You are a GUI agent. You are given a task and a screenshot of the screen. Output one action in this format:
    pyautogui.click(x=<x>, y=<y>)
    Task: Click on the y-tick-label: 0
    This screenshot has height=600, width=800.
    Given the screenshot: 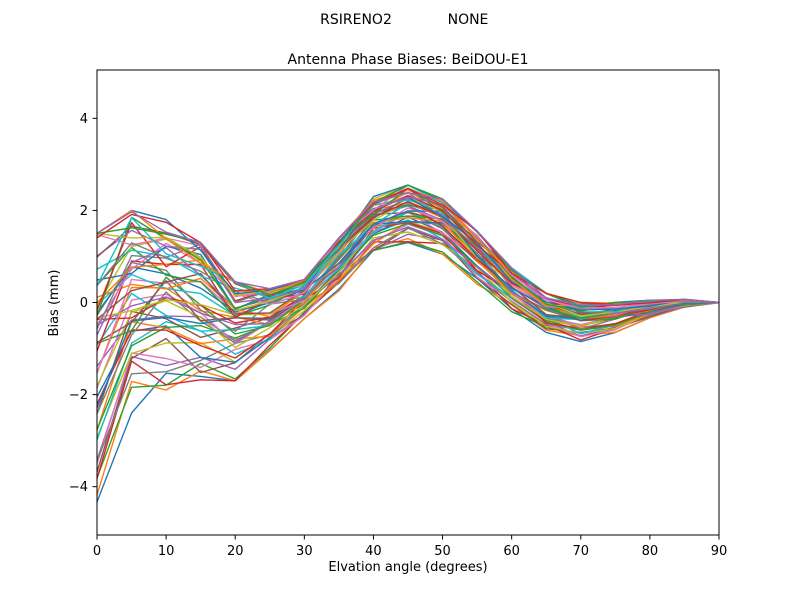 What is the action you would take?
    pyautogui.click(x=84, y=303)
    